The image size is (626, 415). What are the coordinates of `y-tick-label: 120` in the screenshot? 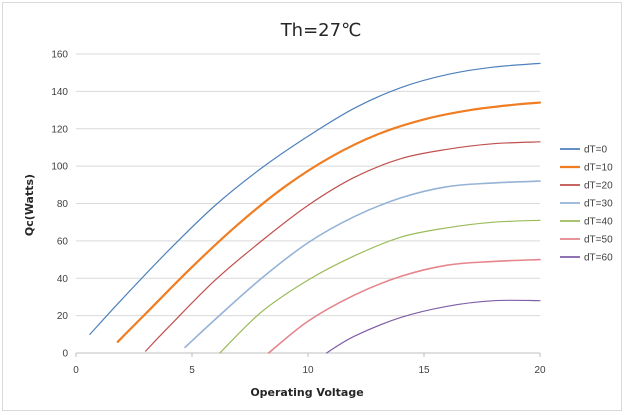 It's located at (59, 129).